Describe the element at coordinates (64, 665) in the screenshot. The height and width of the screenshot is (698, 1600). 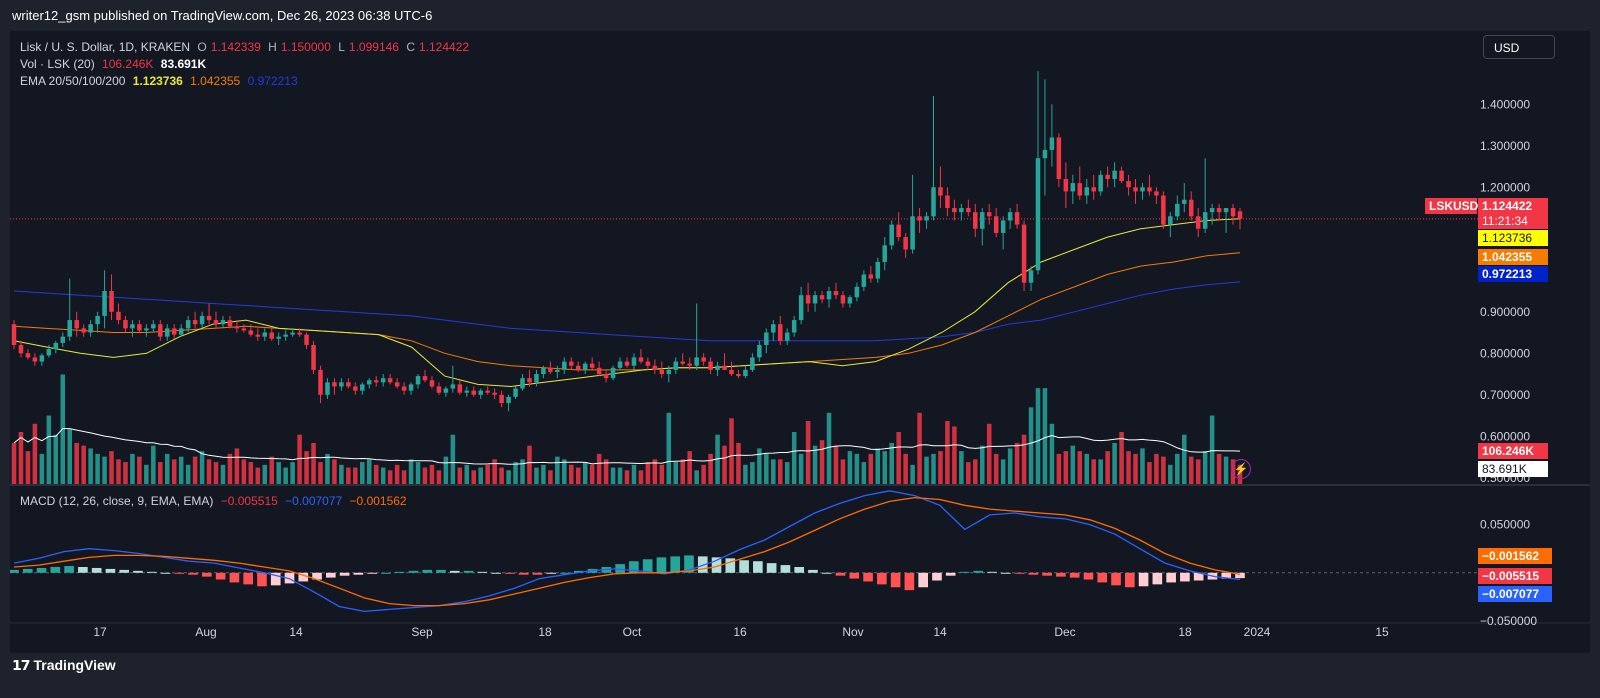
I see `tradingview-logo: 𝟭𝟳 TradingView` at that location.